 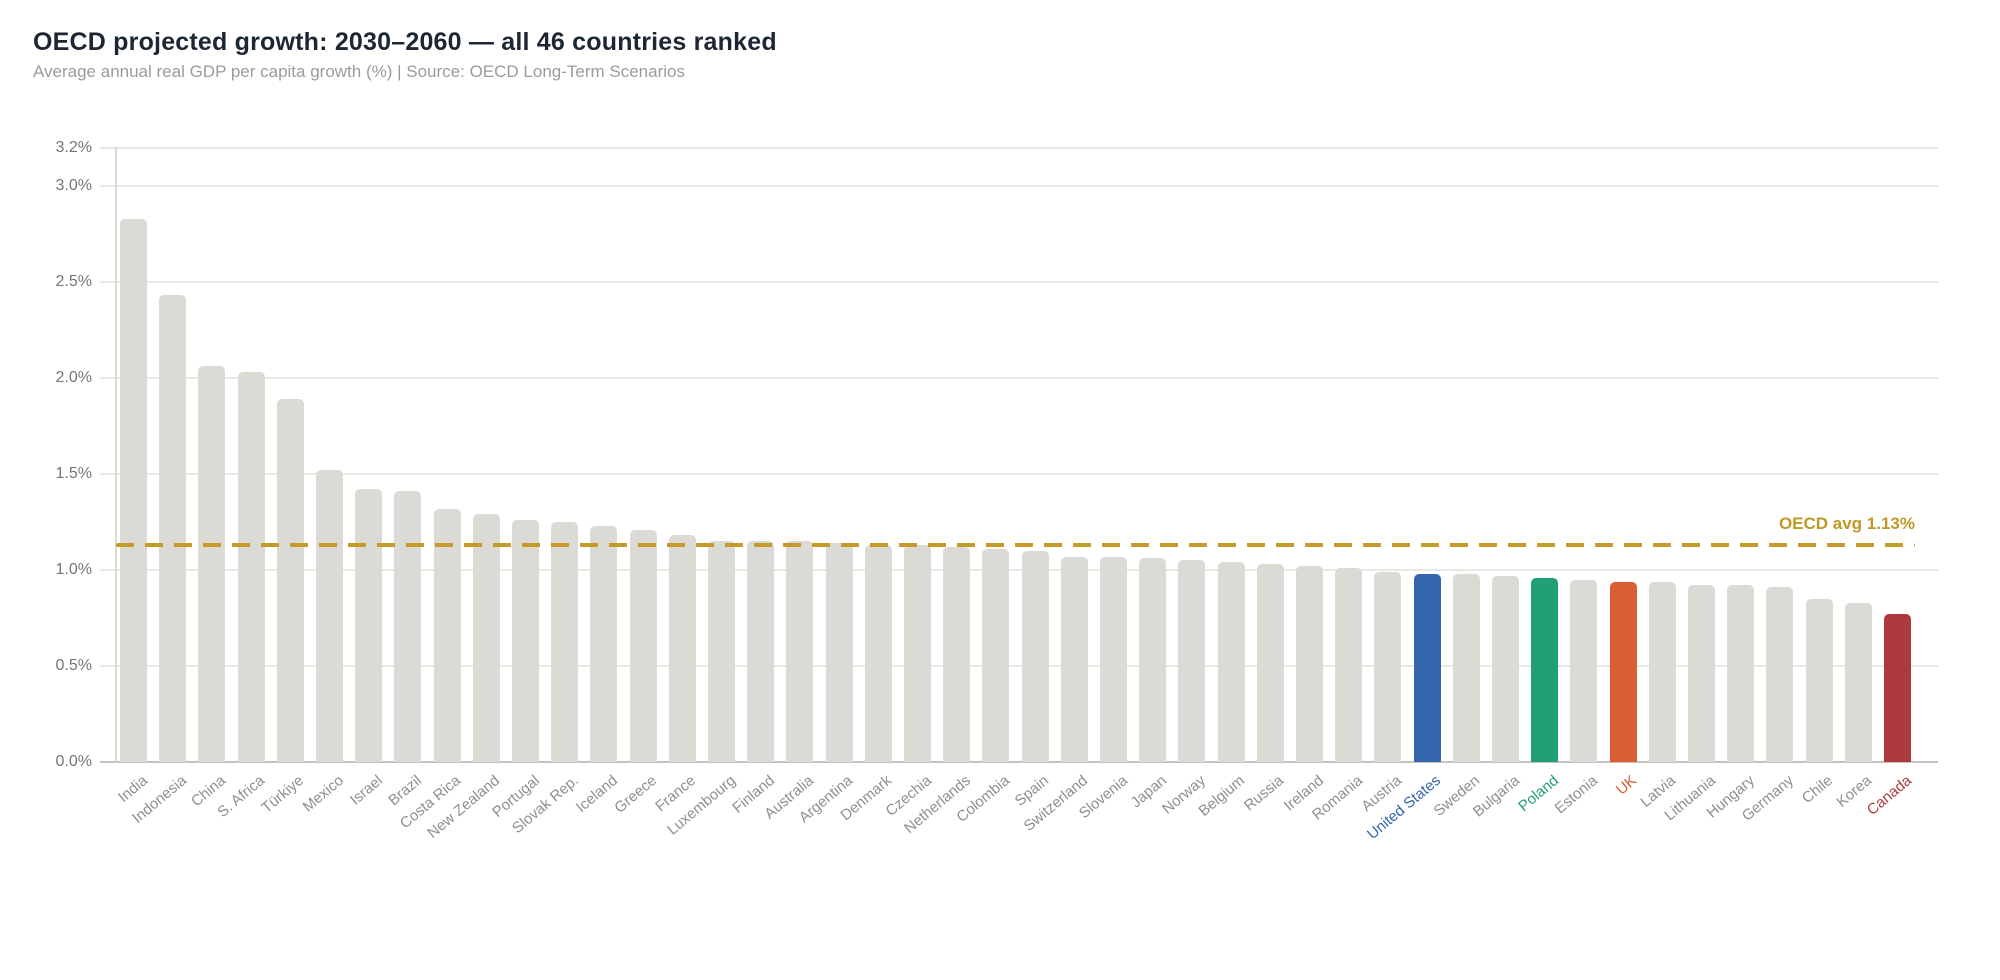 I want to click on x-axis-line, so click(x=1019, y=762).